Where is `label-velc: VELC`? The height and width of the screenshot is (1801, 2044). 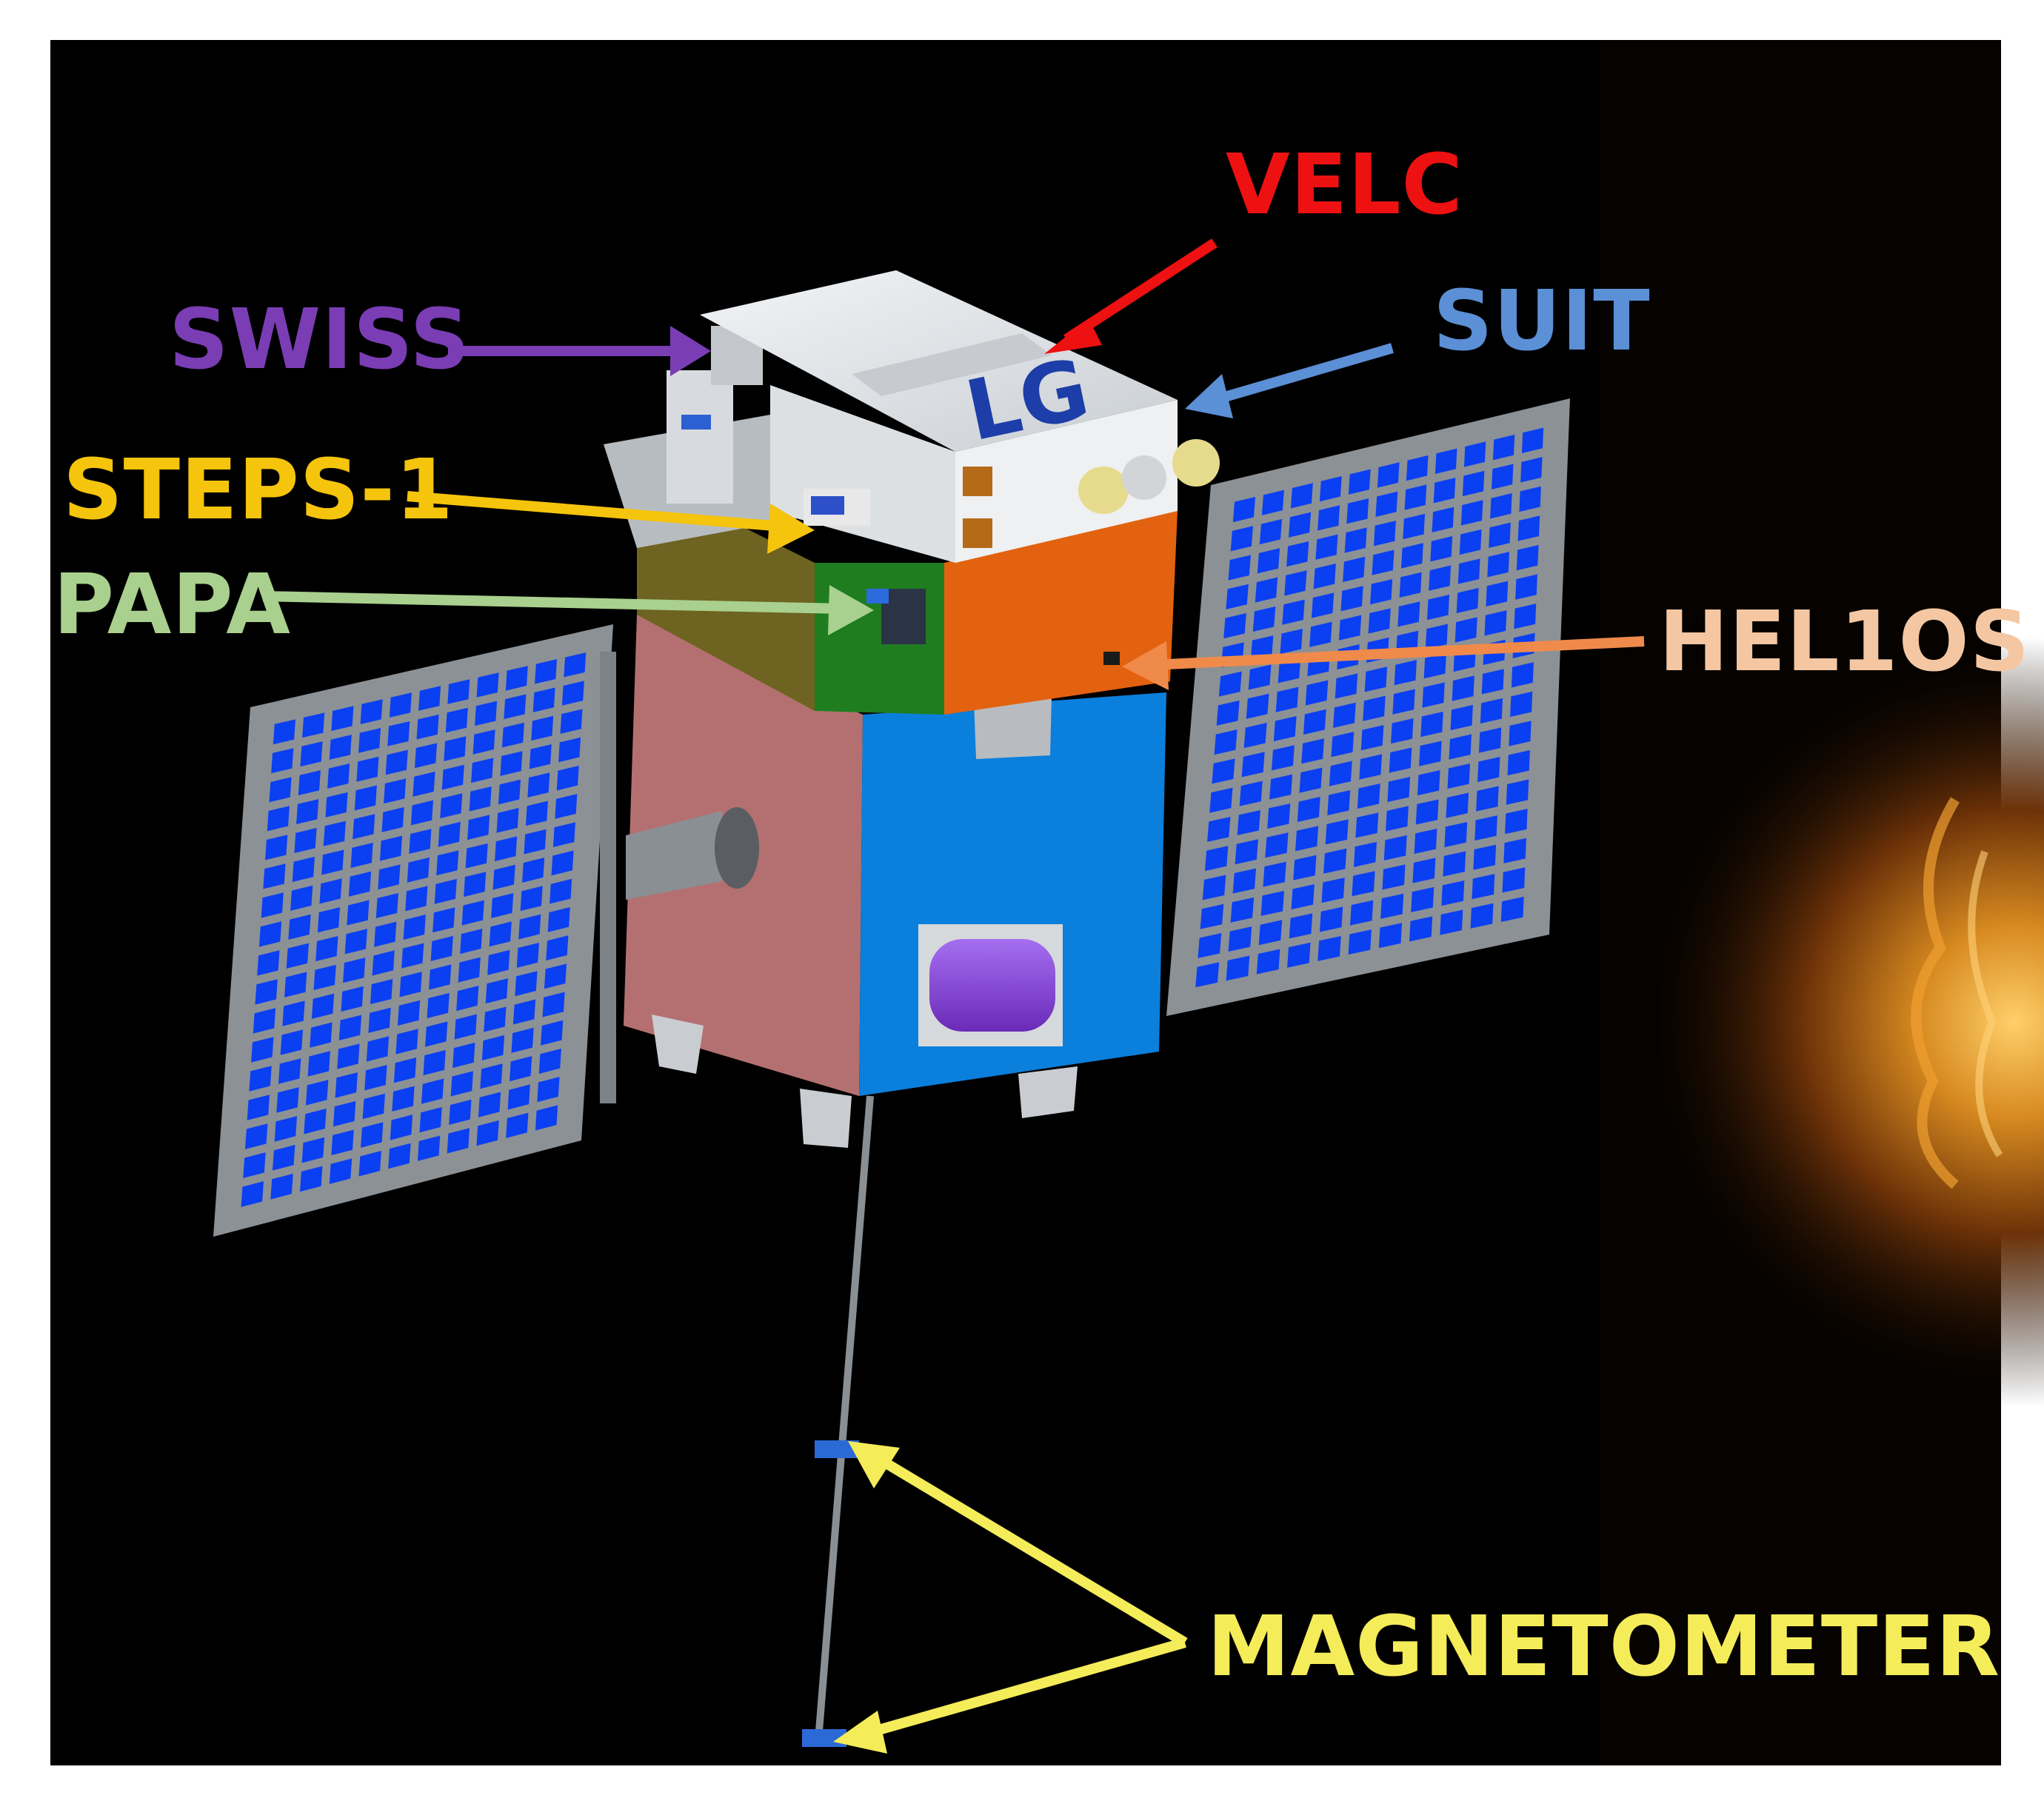
label-velc: VELC is located at coordinates (1344, 185).